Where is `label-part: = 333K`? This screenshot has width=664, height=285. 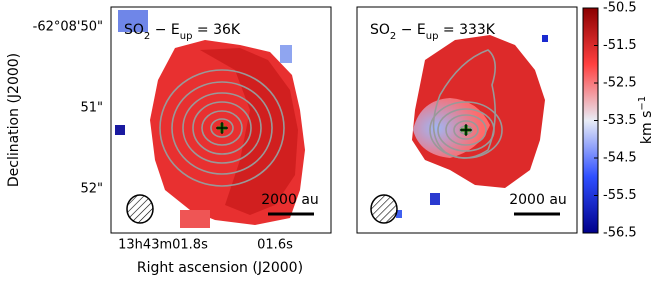
label-part: = 333K is located at coordinates (466, 30).